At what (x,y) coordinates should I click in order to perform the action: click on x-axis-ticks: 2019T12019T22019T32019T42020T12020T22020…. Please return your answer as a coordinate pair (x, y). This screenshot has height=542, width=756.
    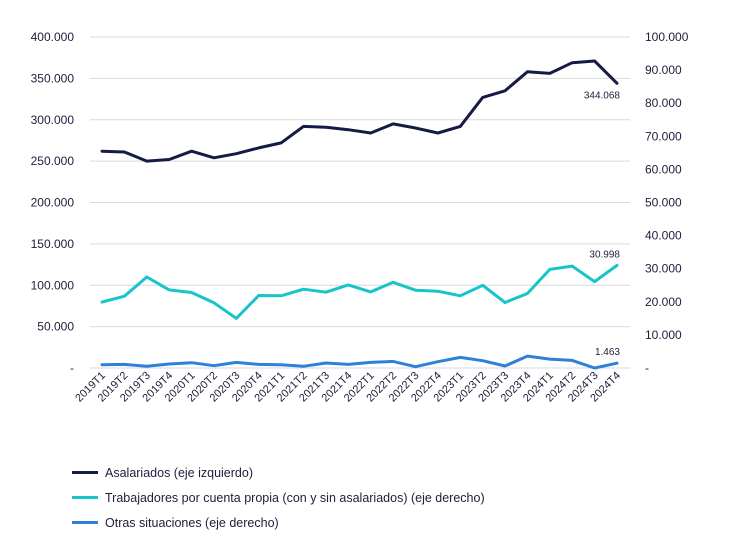
    Looking at the image, I should click on (348, 387).